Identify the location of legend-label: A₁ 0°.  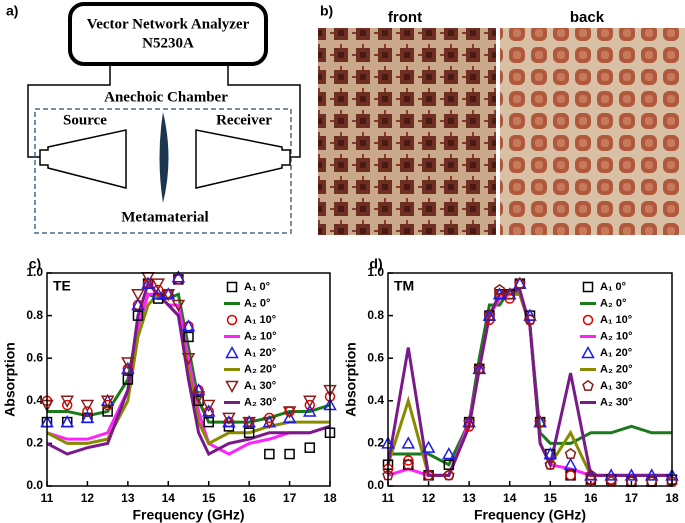
(613, 287).